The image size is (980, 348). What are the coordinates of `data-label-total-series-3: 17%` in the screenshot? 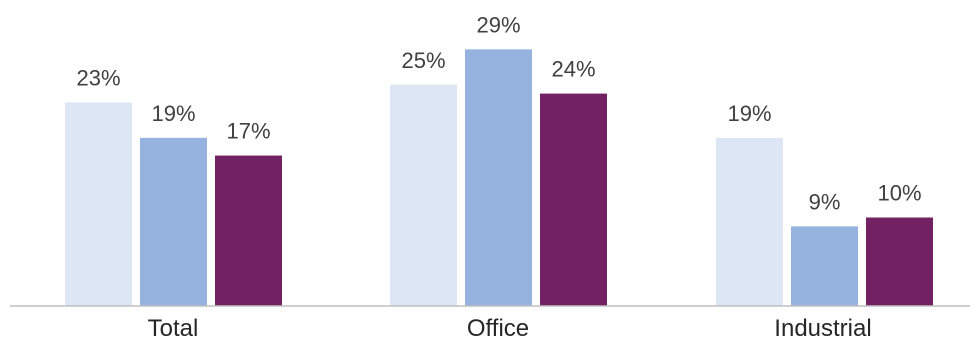 It's located at (248, 131).